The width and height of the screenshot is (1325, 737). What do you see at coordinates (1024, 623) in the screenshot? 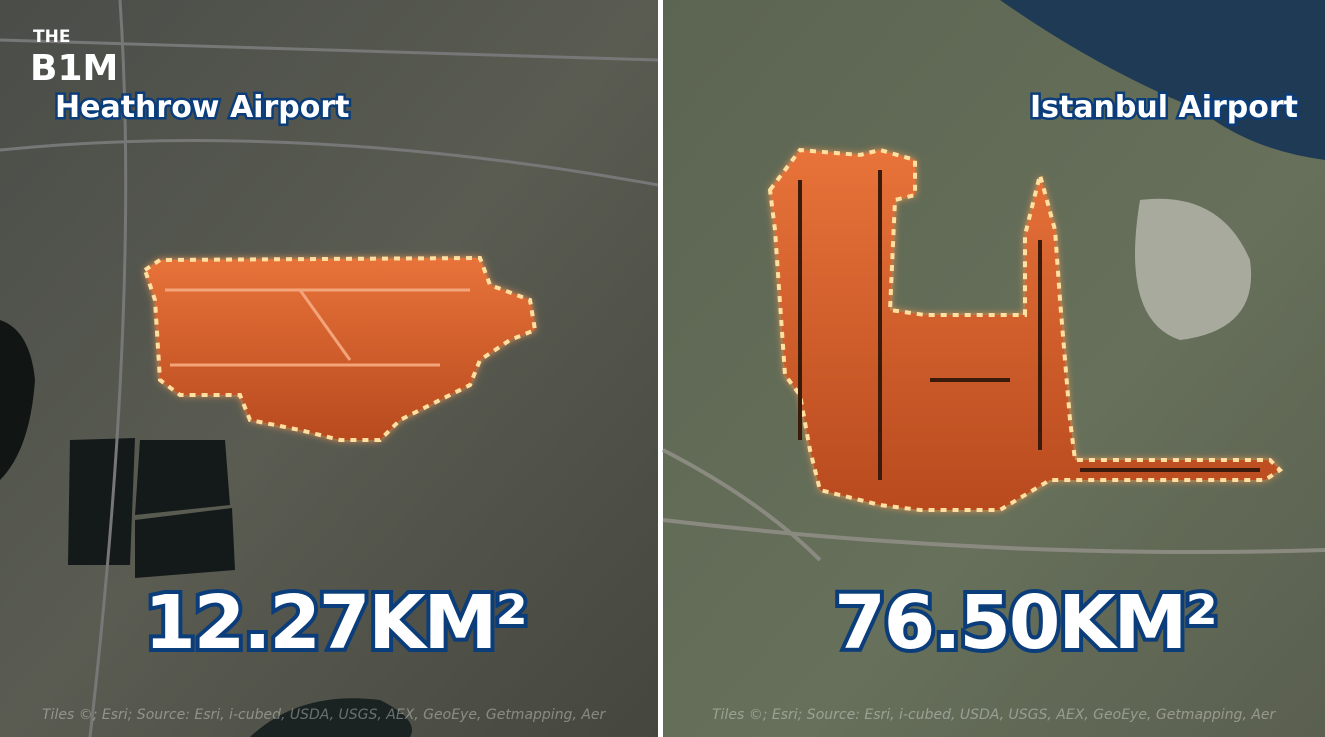
I see `area-label: 76.50KM²` at bounding box center [1024, 623].